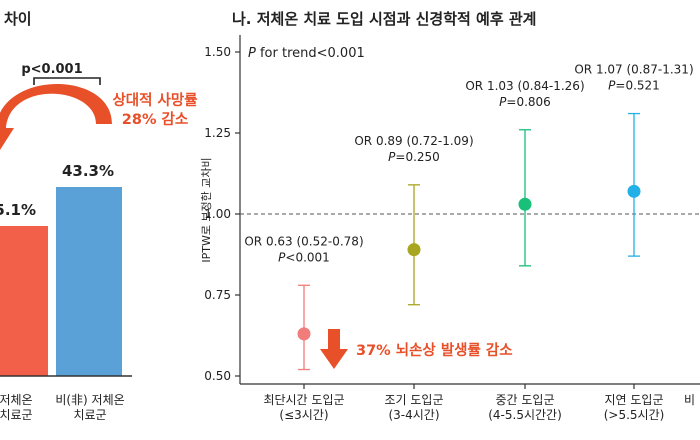 The height and width of the screenshot is (440, 700). I want to click on bar-hypothermia, so click(24, 301).